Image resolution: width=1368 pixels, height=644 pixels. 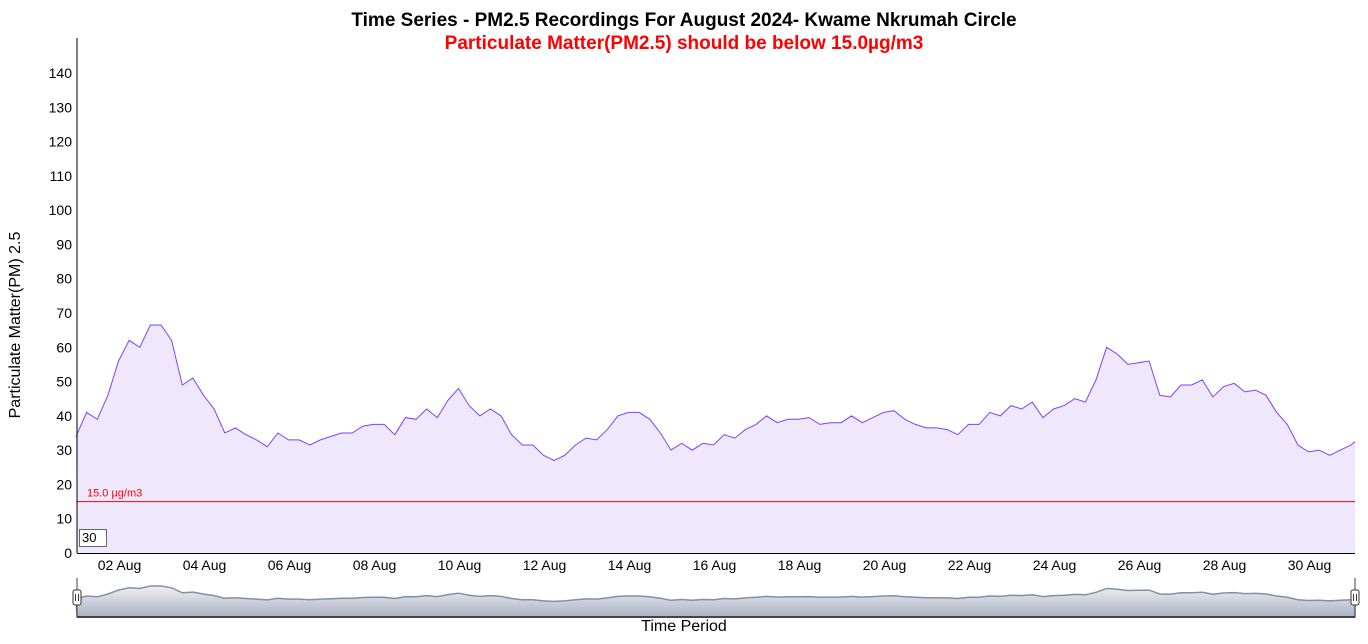 What do you see at coordinates (290, 565) in the screenshot?
I see `x-tick-label: 06 Aug` at bounding box center [290, 565].